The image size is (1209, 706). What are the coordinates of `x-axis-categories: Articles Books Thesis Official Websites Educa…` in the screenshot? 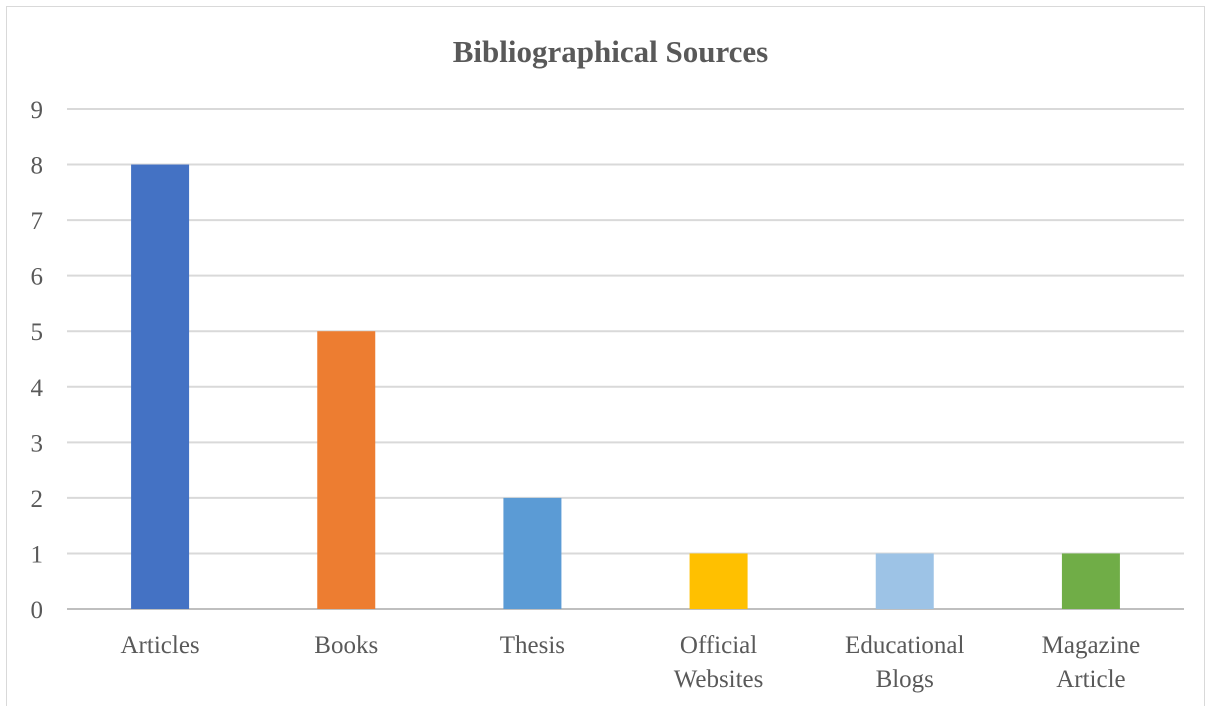 It's located at (631, 662).